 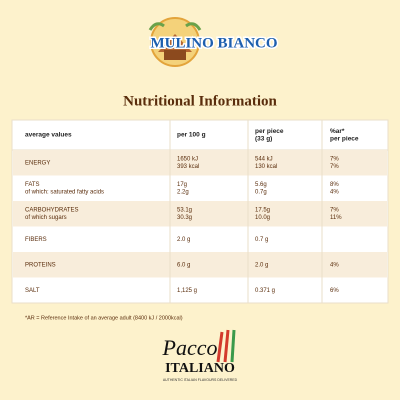 I want to click on table-cell: 17g, so click(x=182, y=185).